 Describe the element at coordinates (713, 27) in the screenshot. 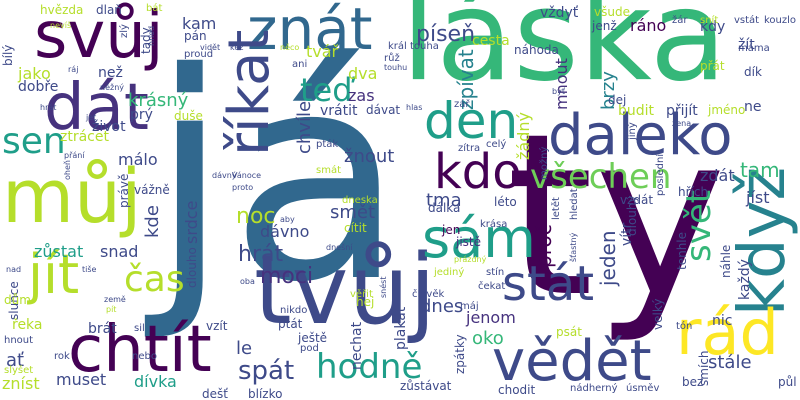

I see `word-kdy: kdy` at that location.